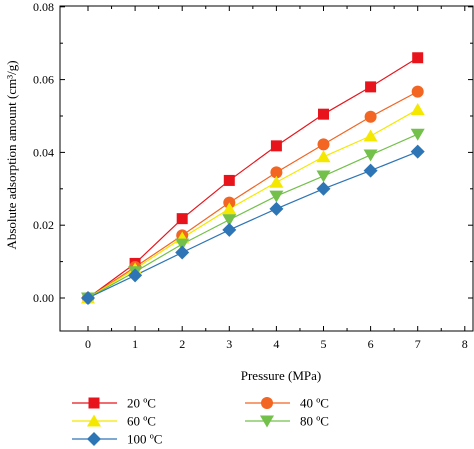 The image size is (474, 449). What do you see at coordinates (418, 344) in the screenshot?
I see `x-tick-label: 7` at bounding box center [418, 344].